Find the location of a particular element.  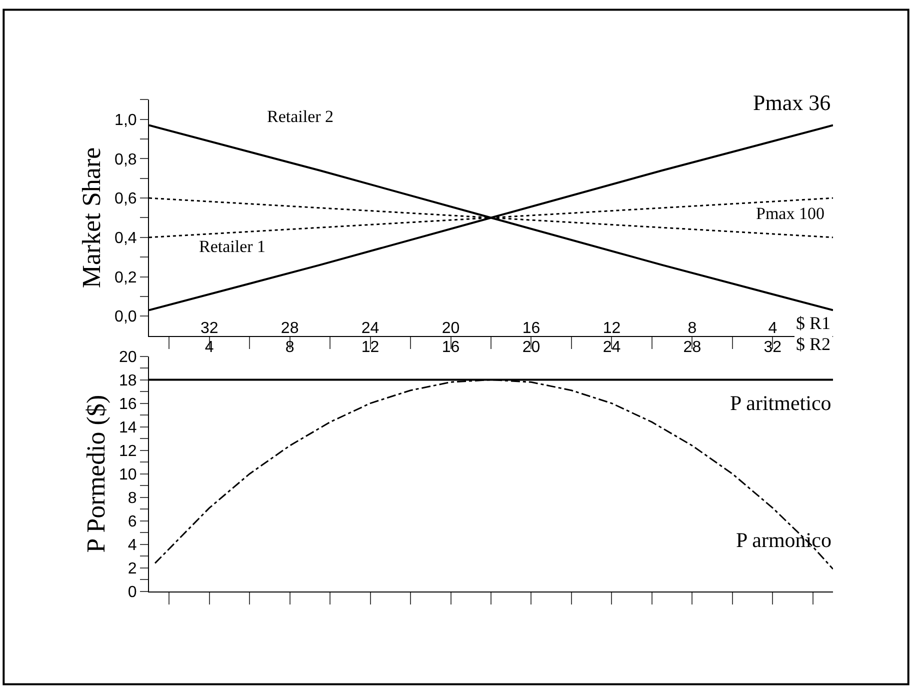

y-tick-label: 2 is located at coordinates (132, 569).